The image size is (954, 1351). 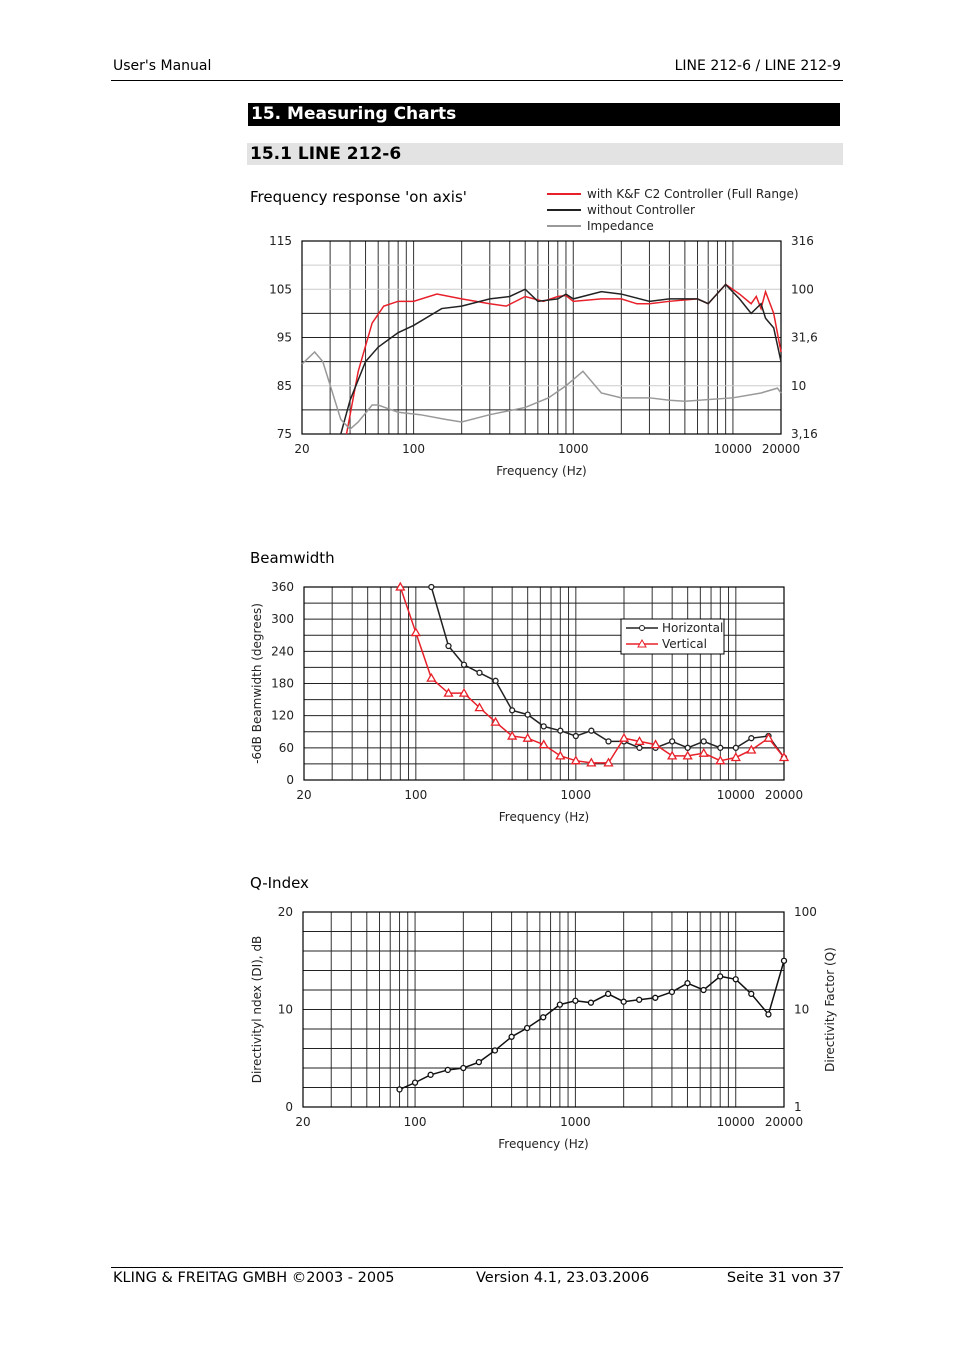 I want to click on x-axis-label: Frequency (Hz), so click(x=544, y=817).